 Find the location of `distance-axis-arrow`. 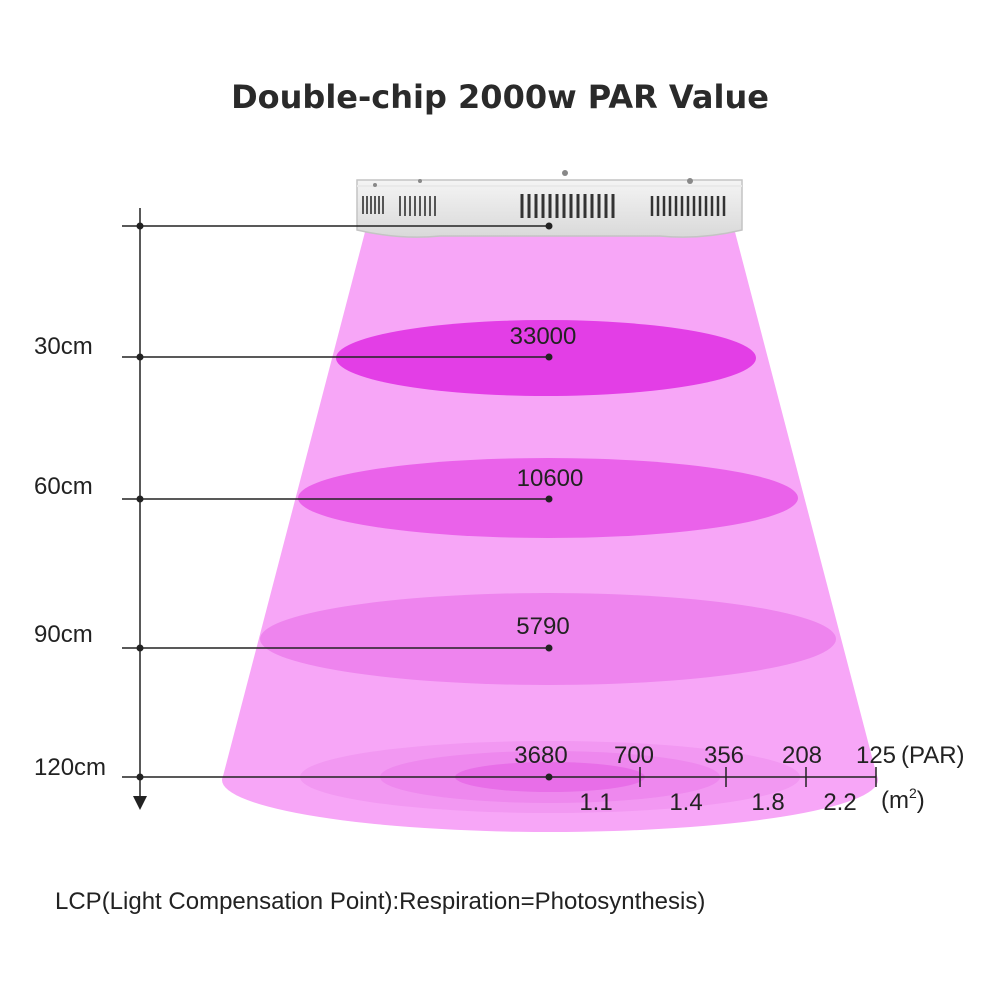

distance-axis-arrow is located at coordinates (140, 803).